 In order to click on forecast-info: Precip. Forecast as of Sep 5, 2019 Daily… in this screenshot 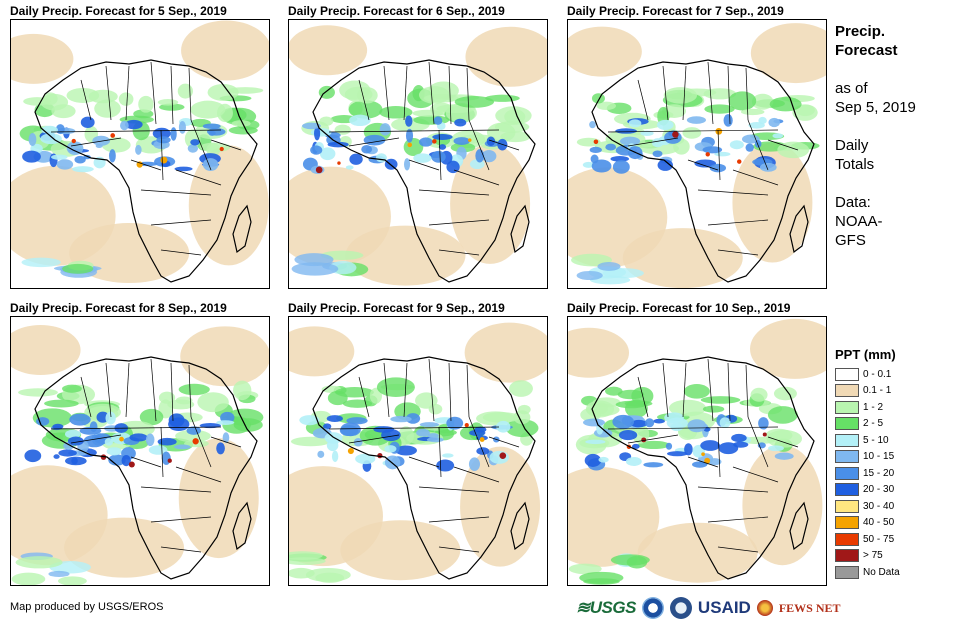, I will do `click(897, 136)`.